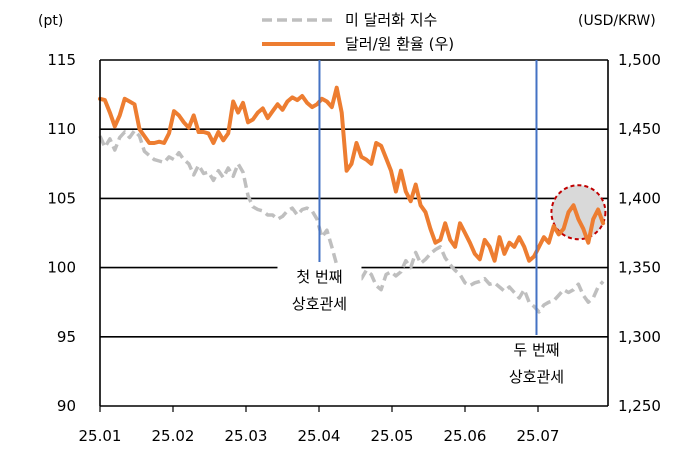  Describe the element at coordinates (50, 21) in the screenshot. I see `y-left-unit: (pt)` at that location.